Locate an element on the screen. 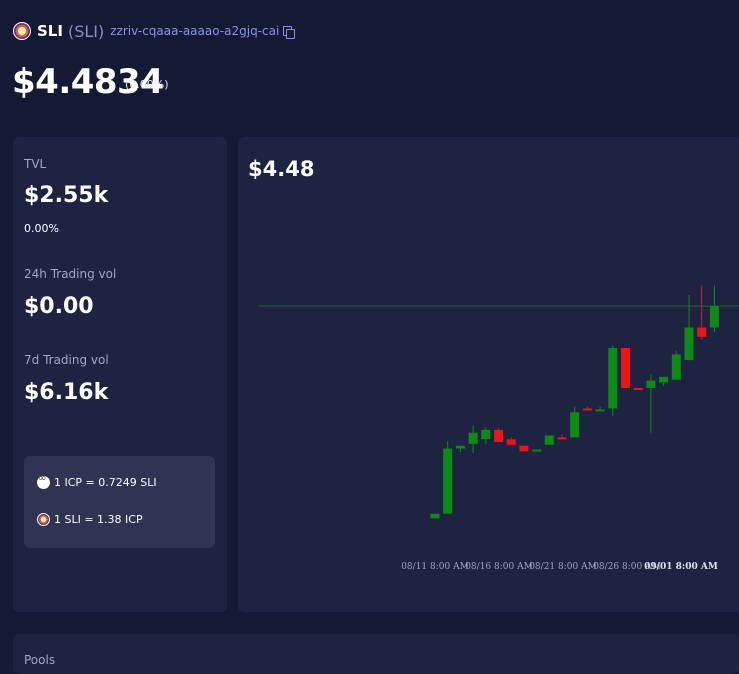  token-price: $4.4834 is located at coordinates (88, 82).